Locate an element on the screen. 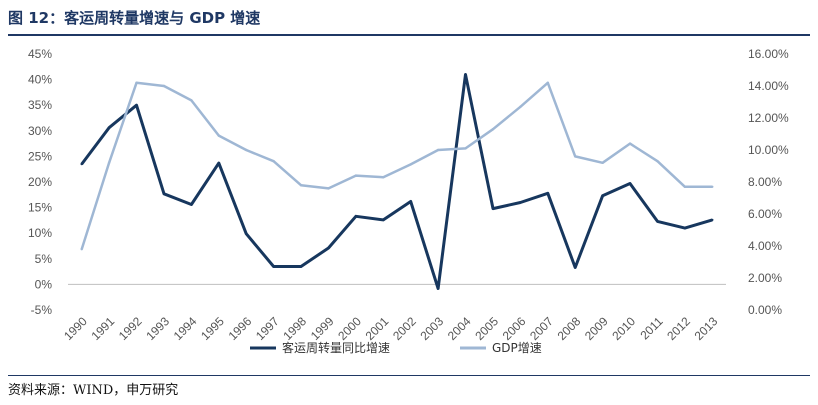 This screenshot has width=818, height=405. x-tick-label: 2012 is located at coordinates (678, 328).